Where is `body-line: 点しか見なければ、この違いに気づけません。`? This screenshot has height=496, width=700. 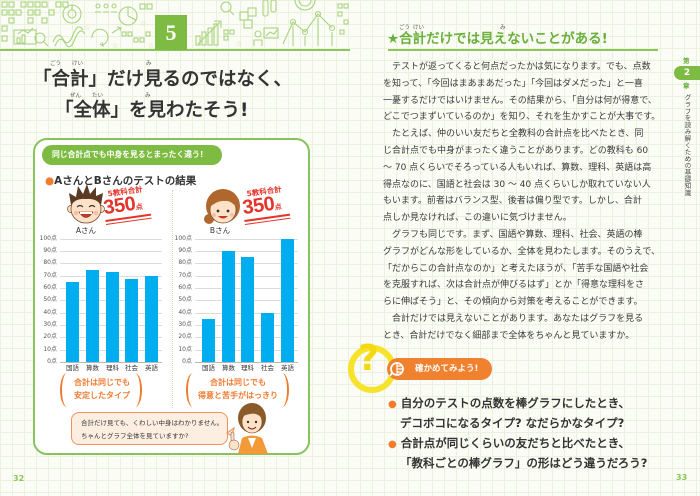 body-line: 点しか見なければ、この違いに気づけません。 is located at coordinates (477, 218).